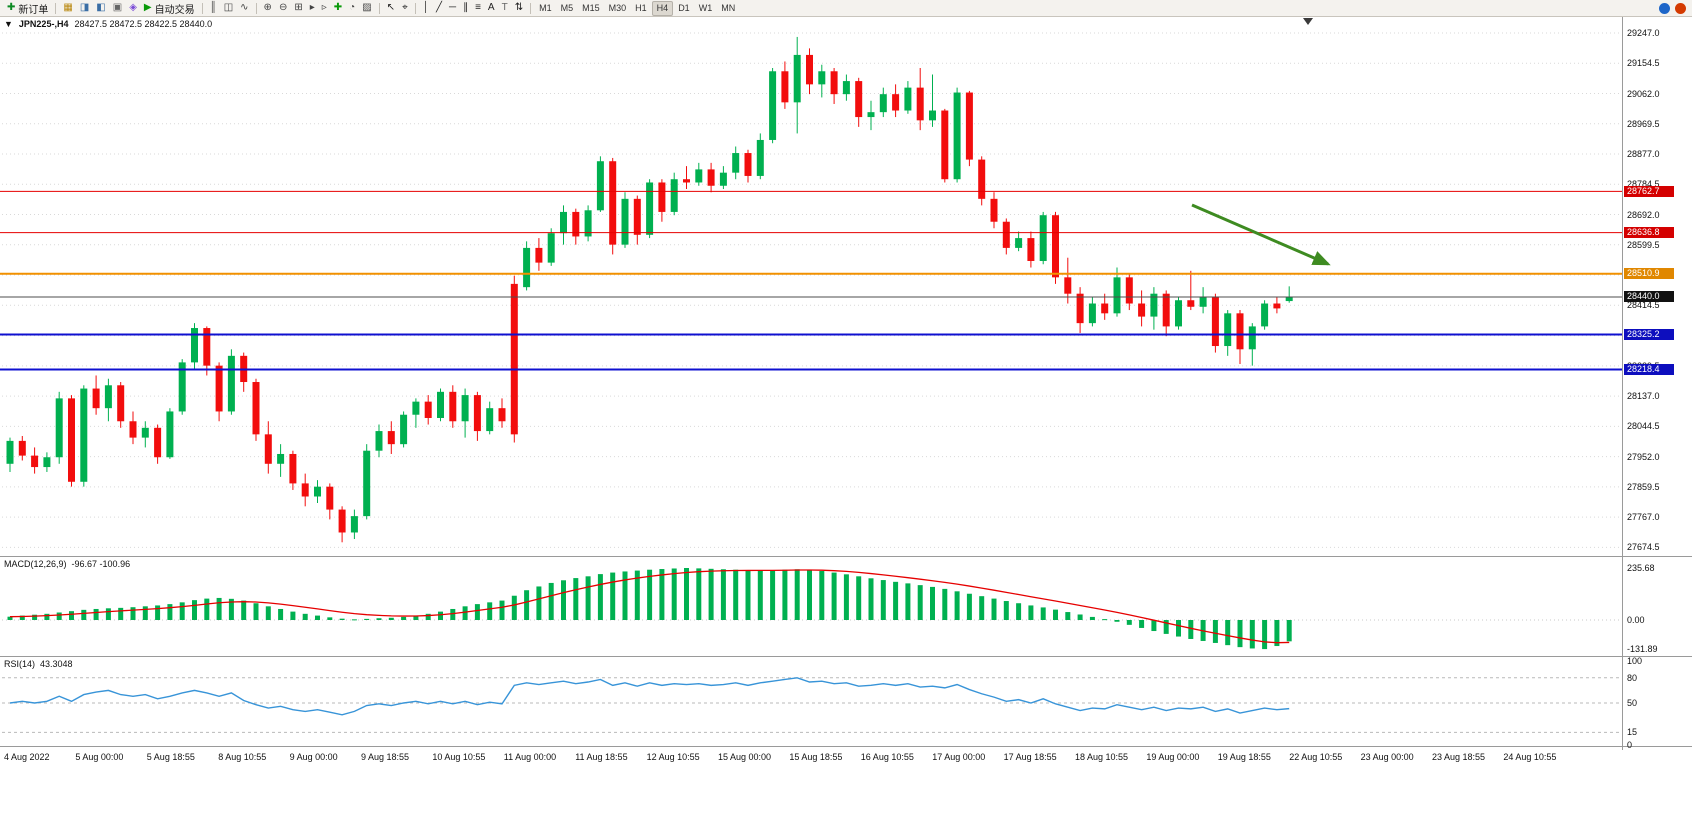 The height and width of the screenshot is (839, 1692). I want to click on auto-scroll-button: ▸, so click(312, 8).